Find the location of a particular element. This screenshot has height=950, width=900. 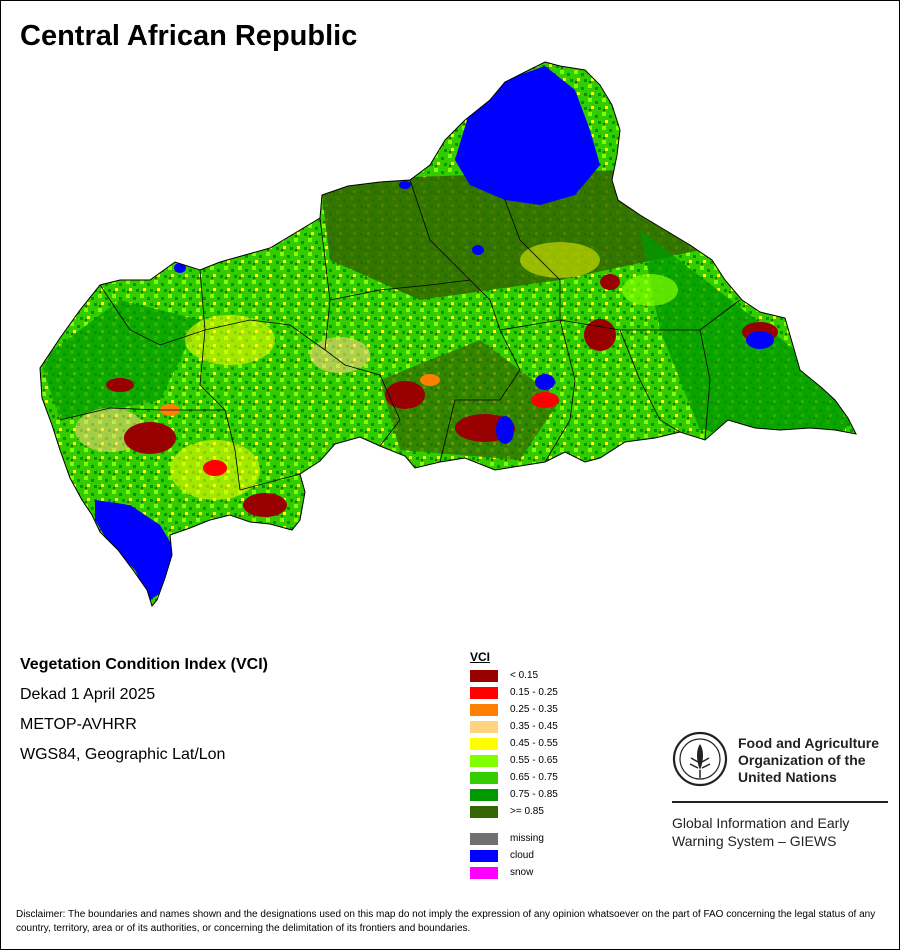

projection-label: WGS84, Geographic Lat/Lon is located at coordinates (123, 754).